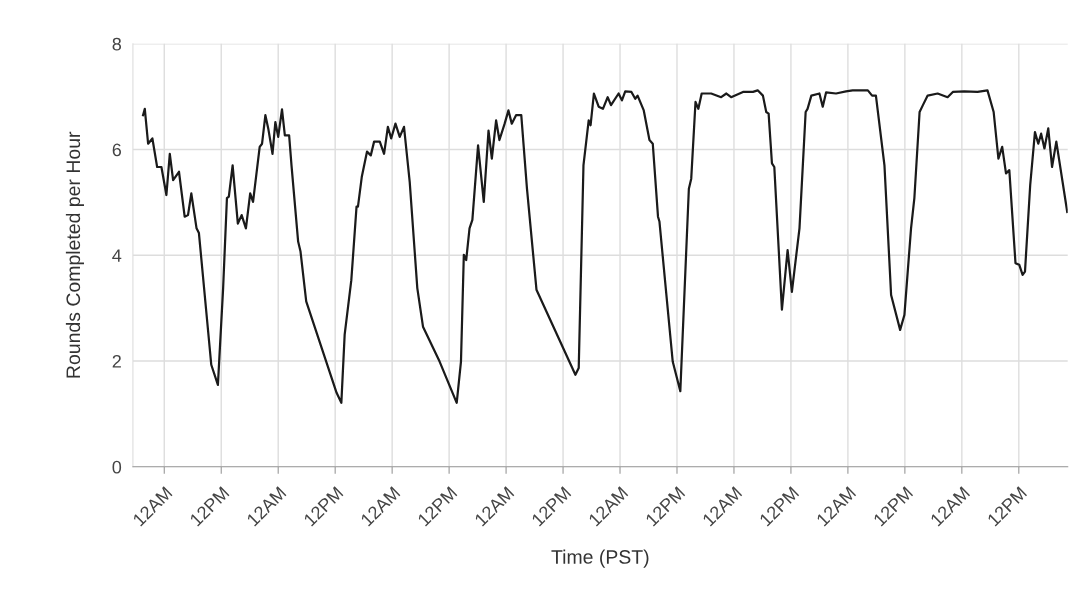 The height and width of the screenshot is (600, 1072). I want to click on y-tick-label: 0, so click(117, 467).